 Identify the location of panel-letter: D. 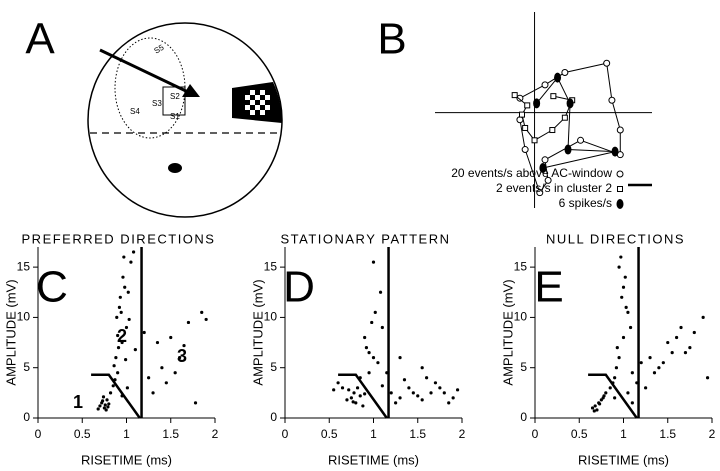
(299, 287).